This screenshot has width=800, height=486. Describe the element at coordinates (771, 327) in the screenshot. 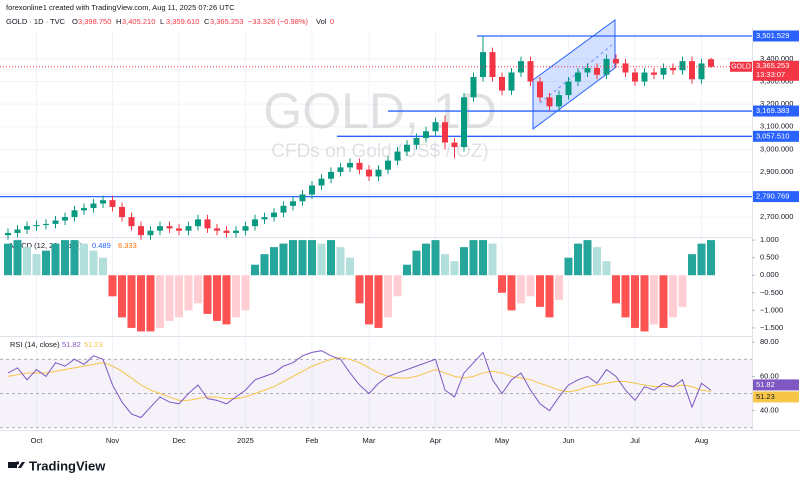

I see `y-tick-label: −1.500` at that location.